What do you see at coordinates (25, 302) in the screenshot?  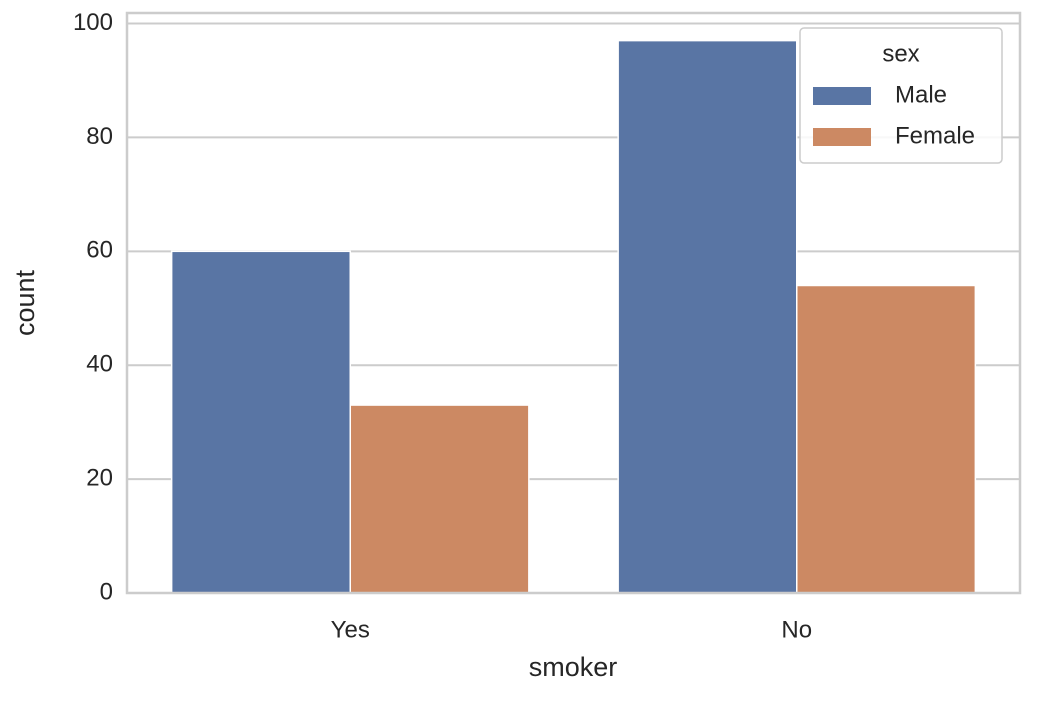 I see `y-axis-label: count` at bounding box center [25, 302].